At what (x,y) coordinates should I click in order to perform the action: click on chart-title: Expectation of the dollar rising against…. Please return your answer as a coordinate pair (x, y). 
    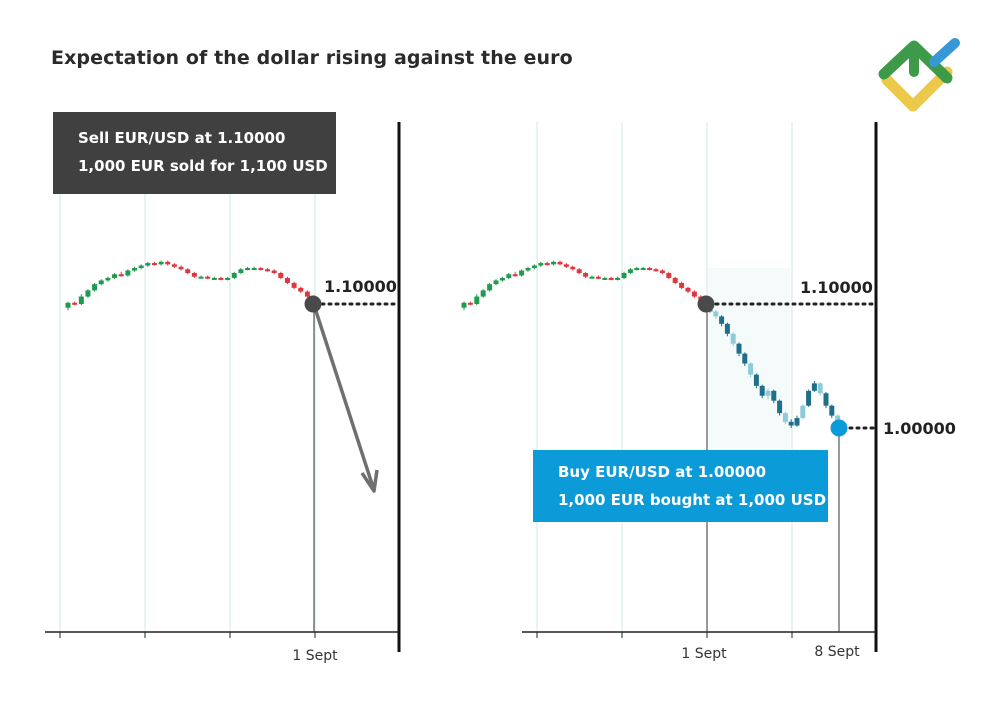
    Looking at the image, I should click on (312, 58).